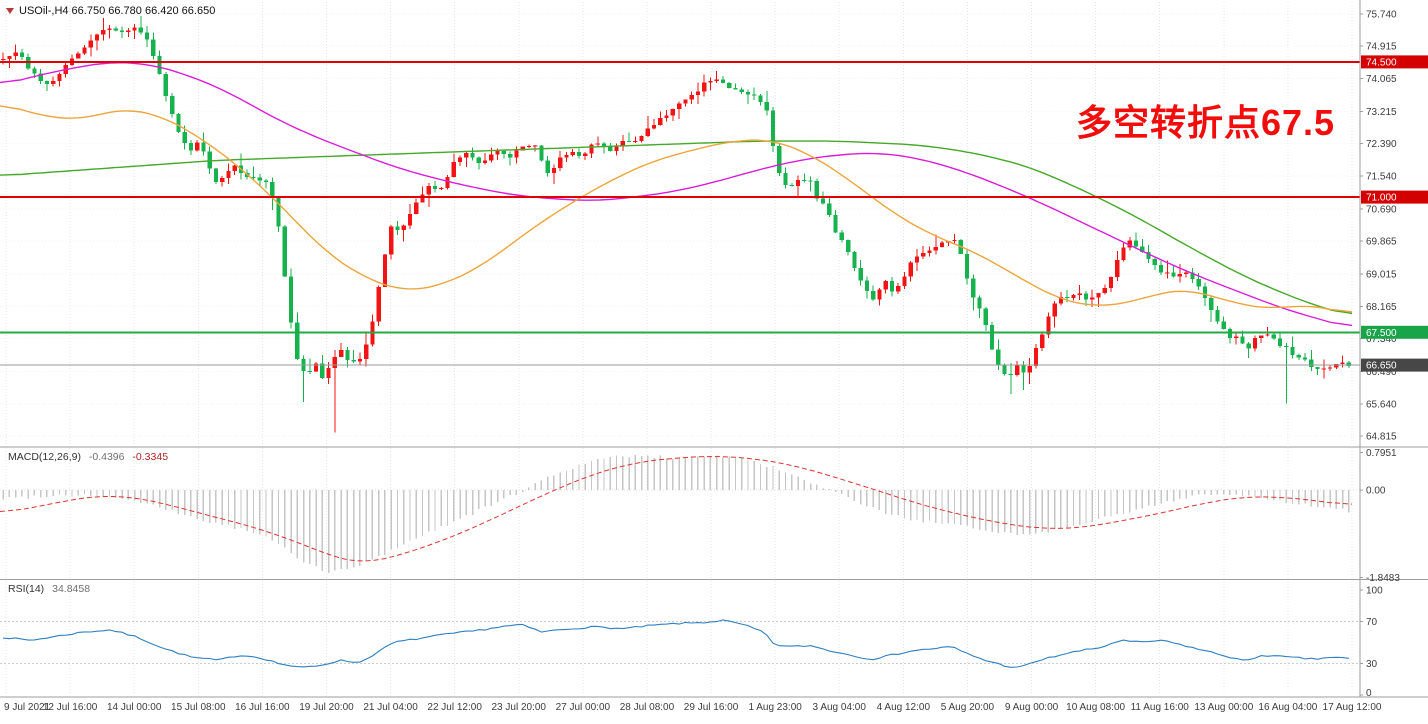 The height and width of the screenshot is (724, 1428). What do you see at coordinates (1394, 332) in the screenshot?
I see `price-tag-67.500` at bounding box center [1394, 332].